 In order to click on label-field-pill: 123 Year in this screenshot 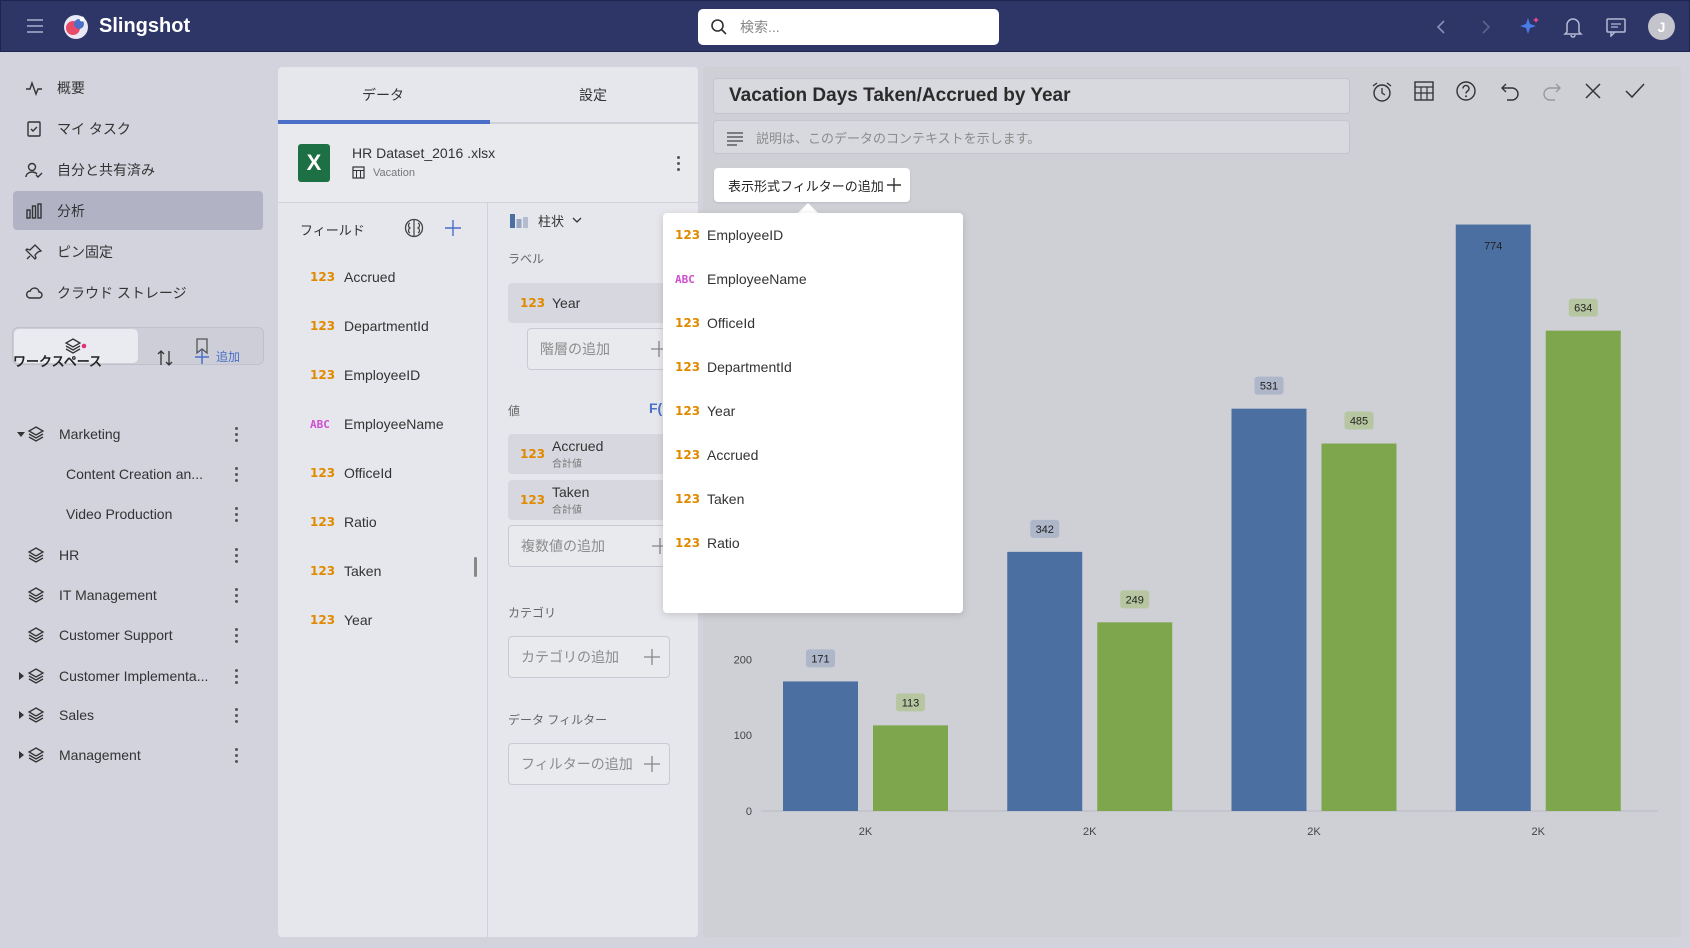, I will do `click(593, 303)`.